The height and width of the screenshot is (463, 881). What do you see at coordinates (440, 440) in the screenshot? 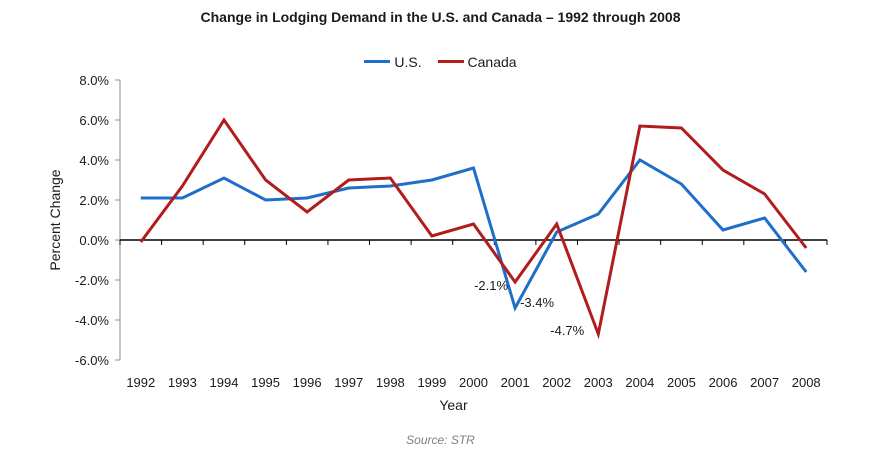
I see `source-note: Source: STR` at bounding box center [440, 440].